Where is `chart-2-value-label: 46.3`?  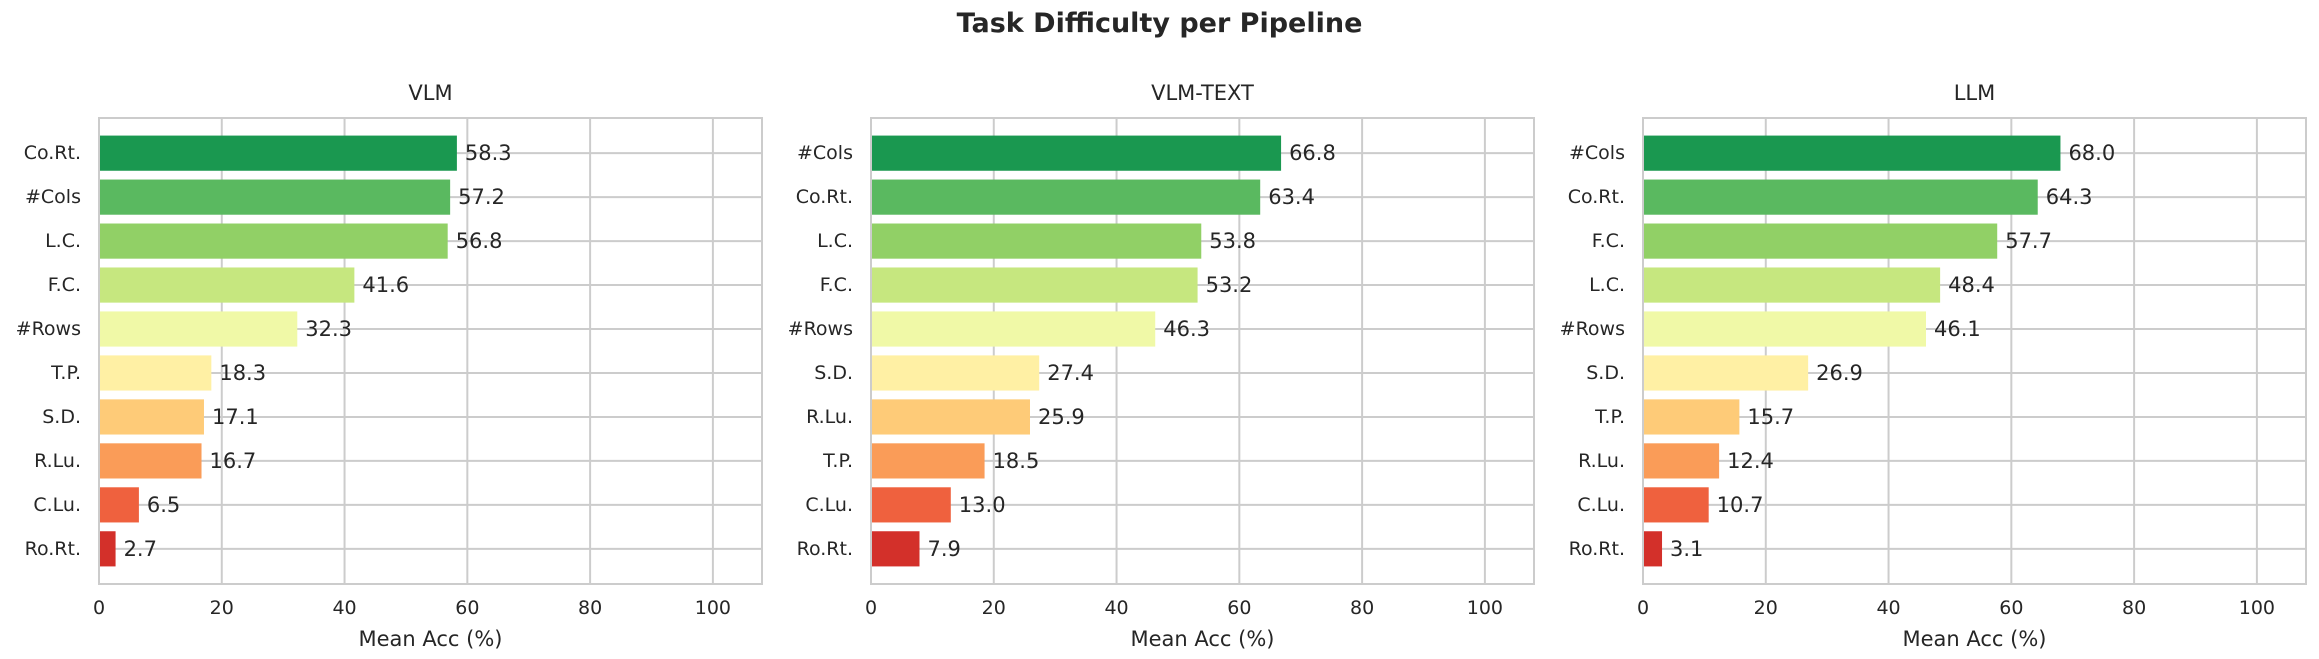
chart-2-value-label: 46.3 is located at coordinates (1186, 329).